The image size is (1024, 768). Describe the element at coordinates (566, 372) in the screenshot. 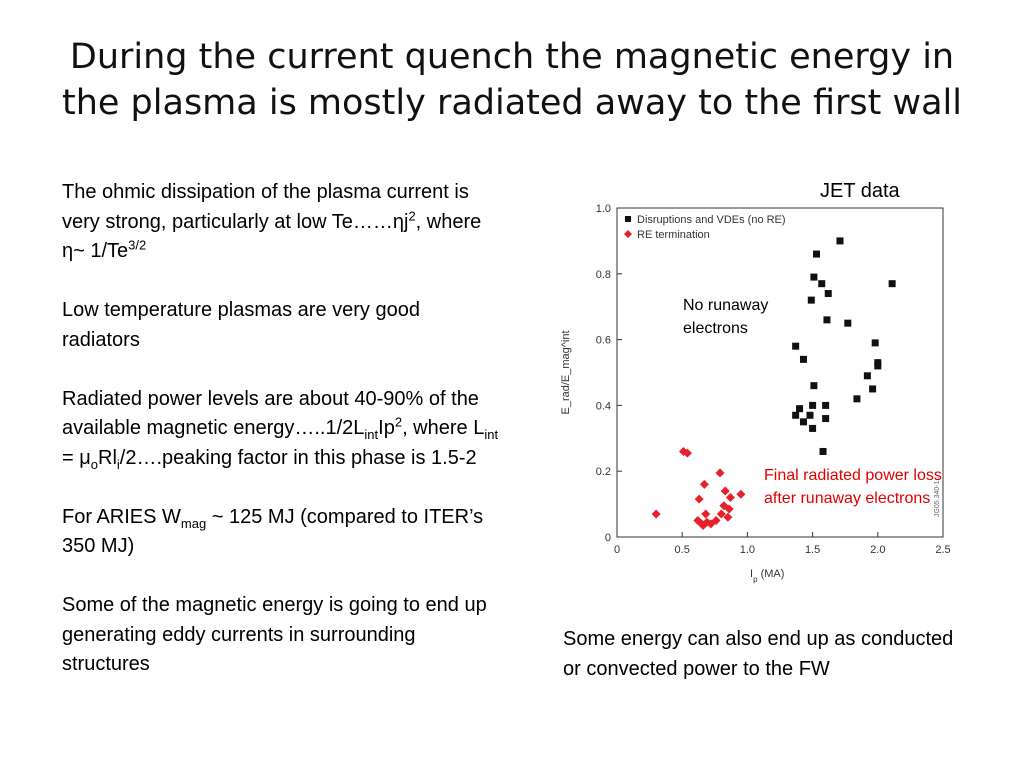

I see `y-axis-label: E_rad/E_mag^int` at that location.